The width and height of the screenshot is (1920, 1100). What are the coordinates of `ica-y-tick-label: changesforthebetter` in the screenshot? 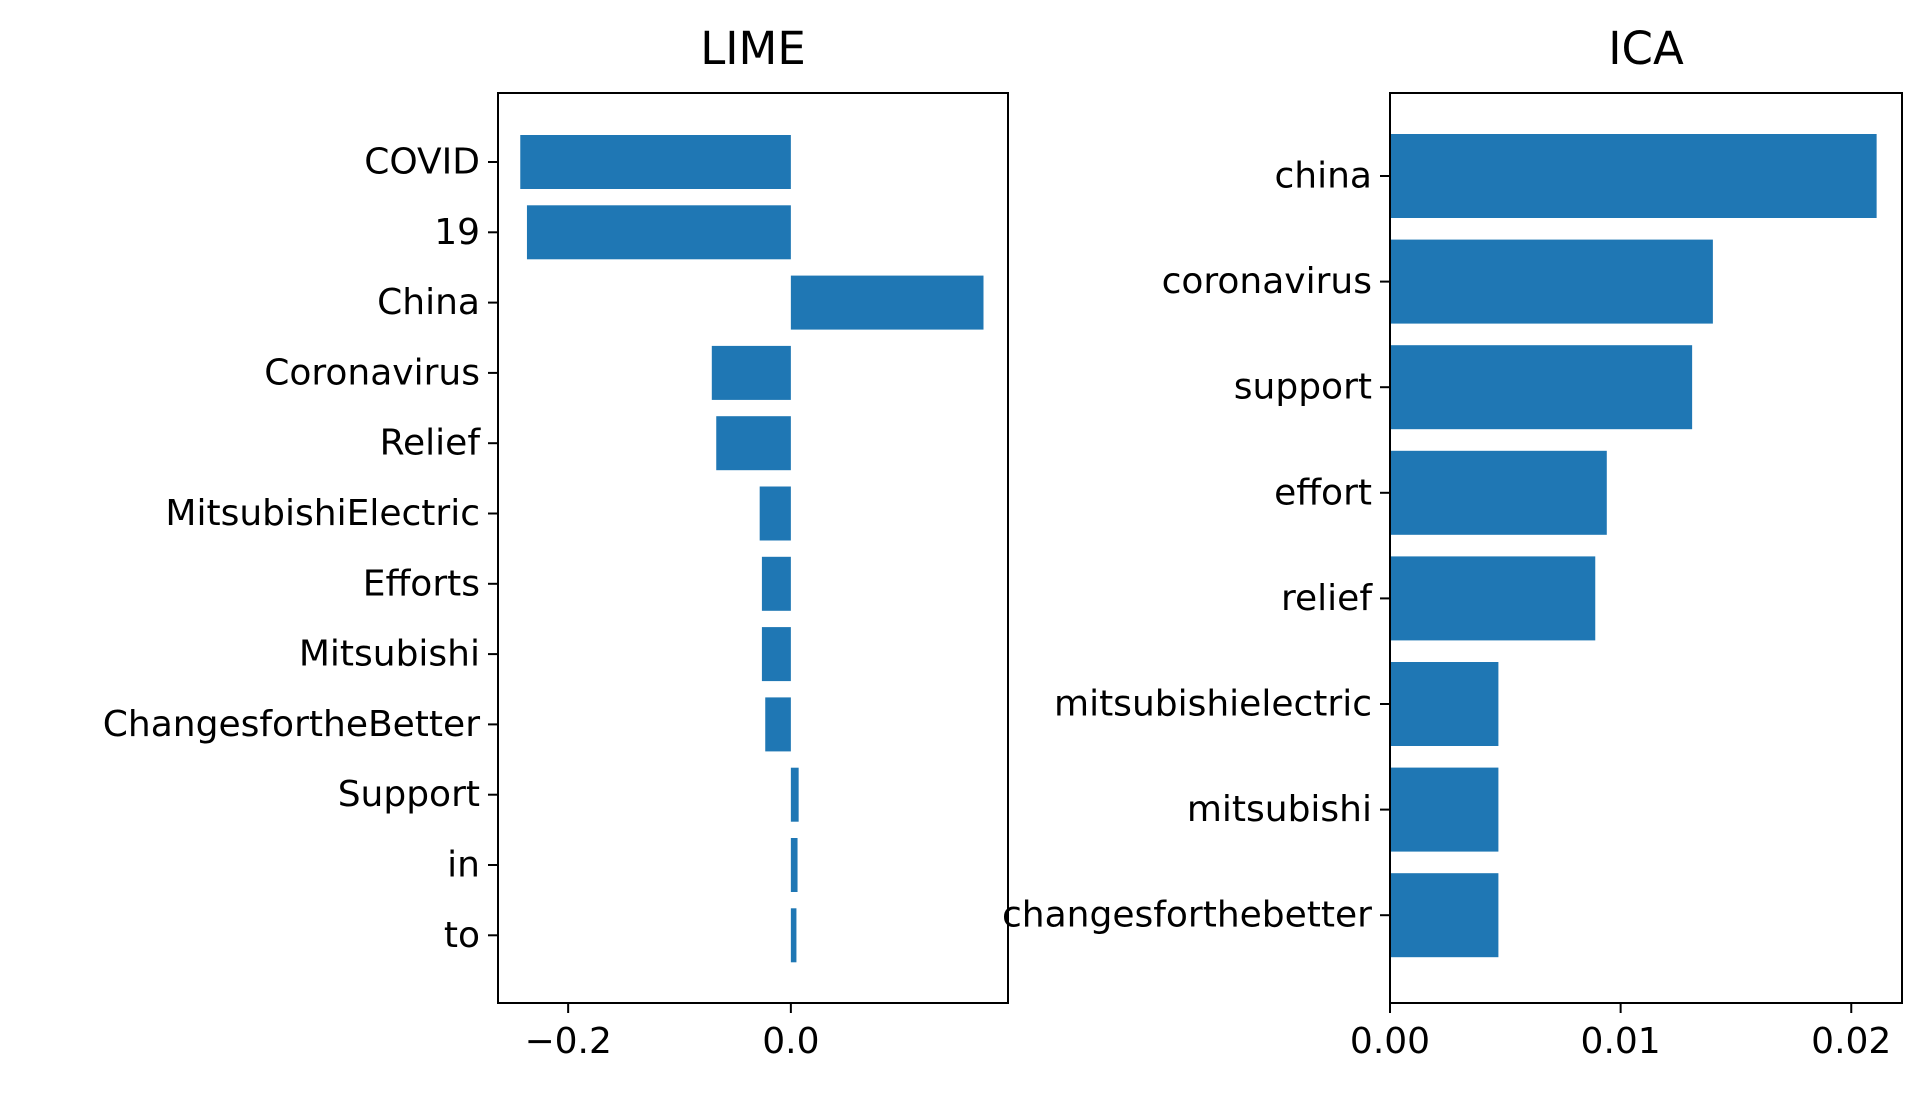 It's located at (1187, 915).